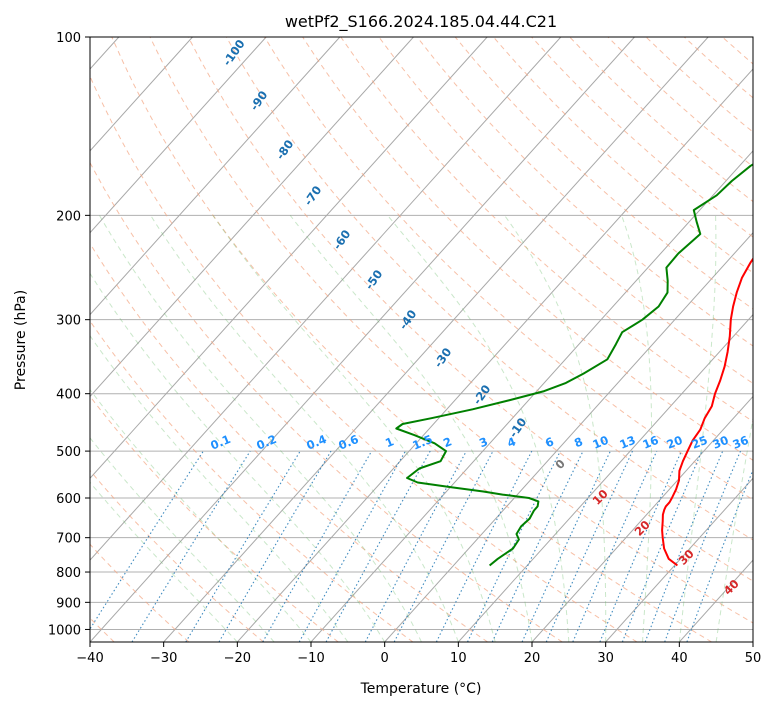  I want to click on dry-adiabat-label: -50, so click(373, 279).